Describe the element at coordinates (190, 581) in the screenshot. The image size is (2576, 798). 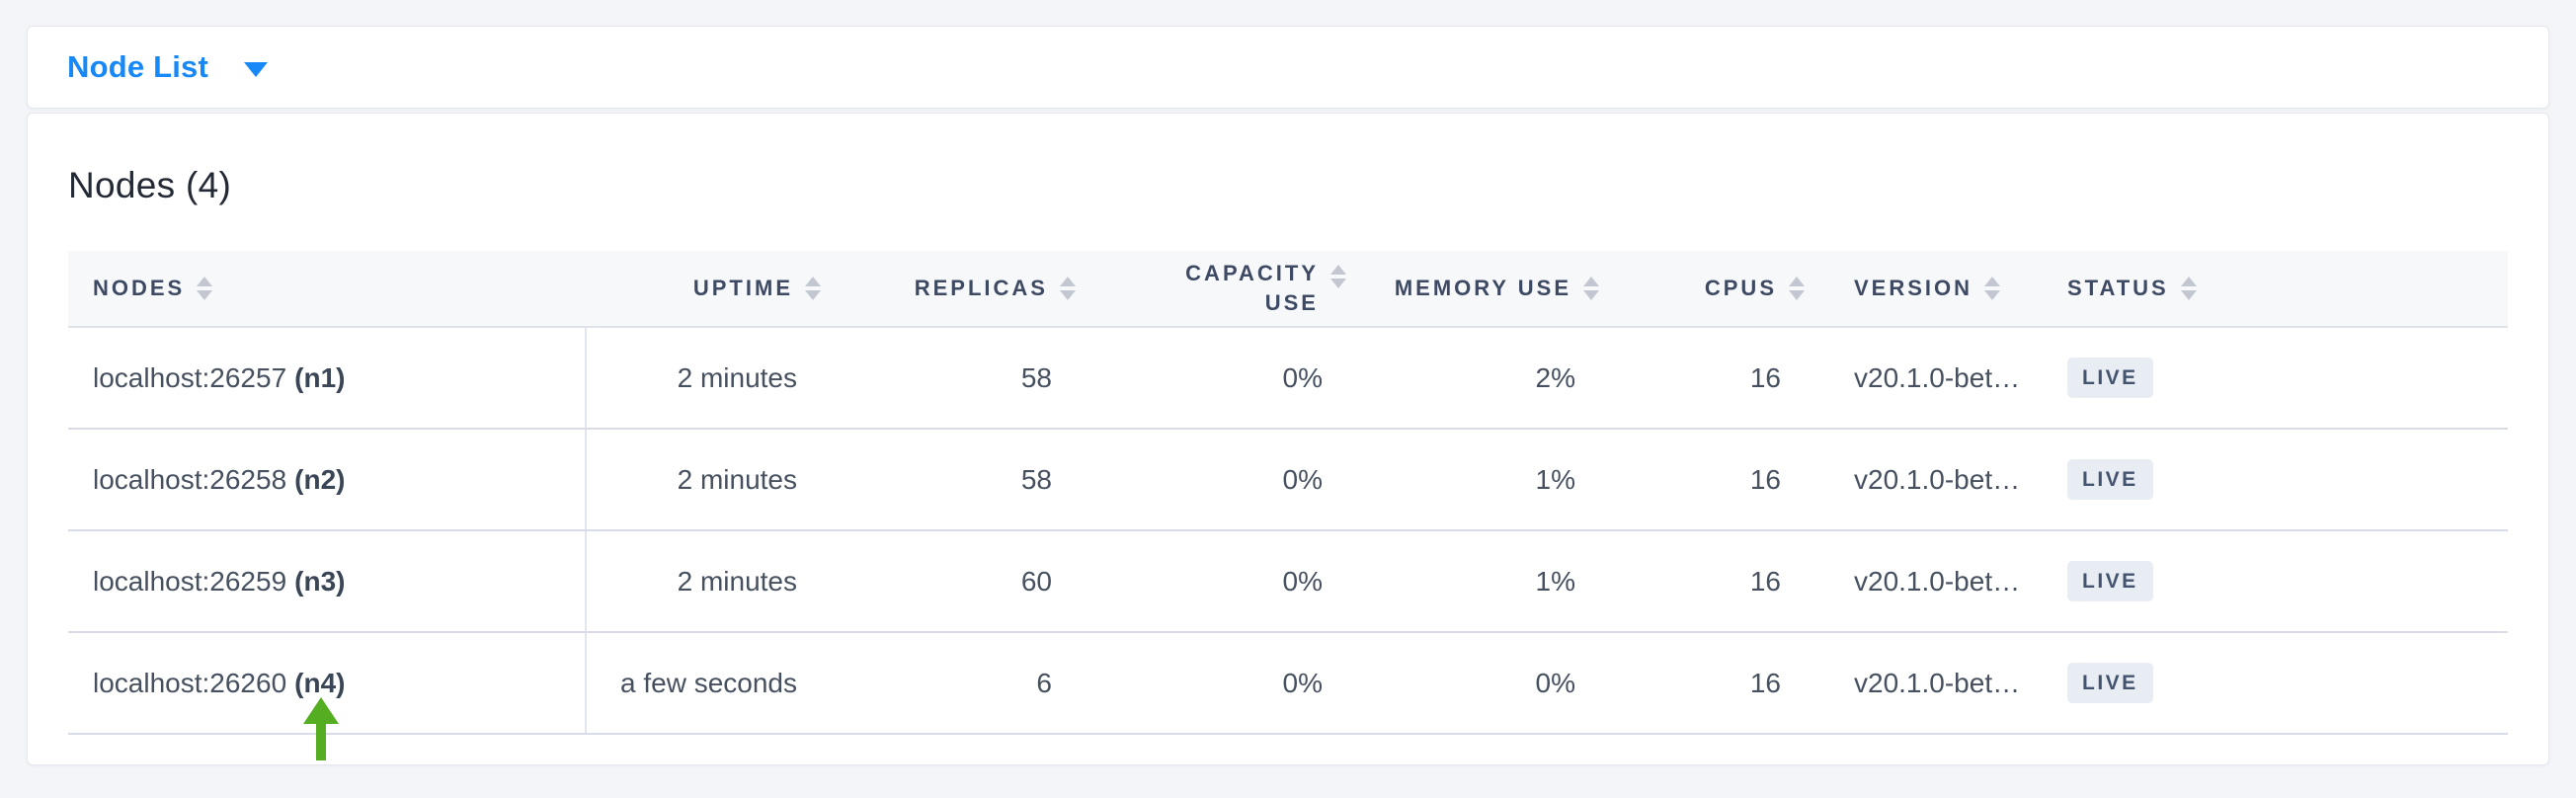
I see `node-address: localhost:26259` at that location.